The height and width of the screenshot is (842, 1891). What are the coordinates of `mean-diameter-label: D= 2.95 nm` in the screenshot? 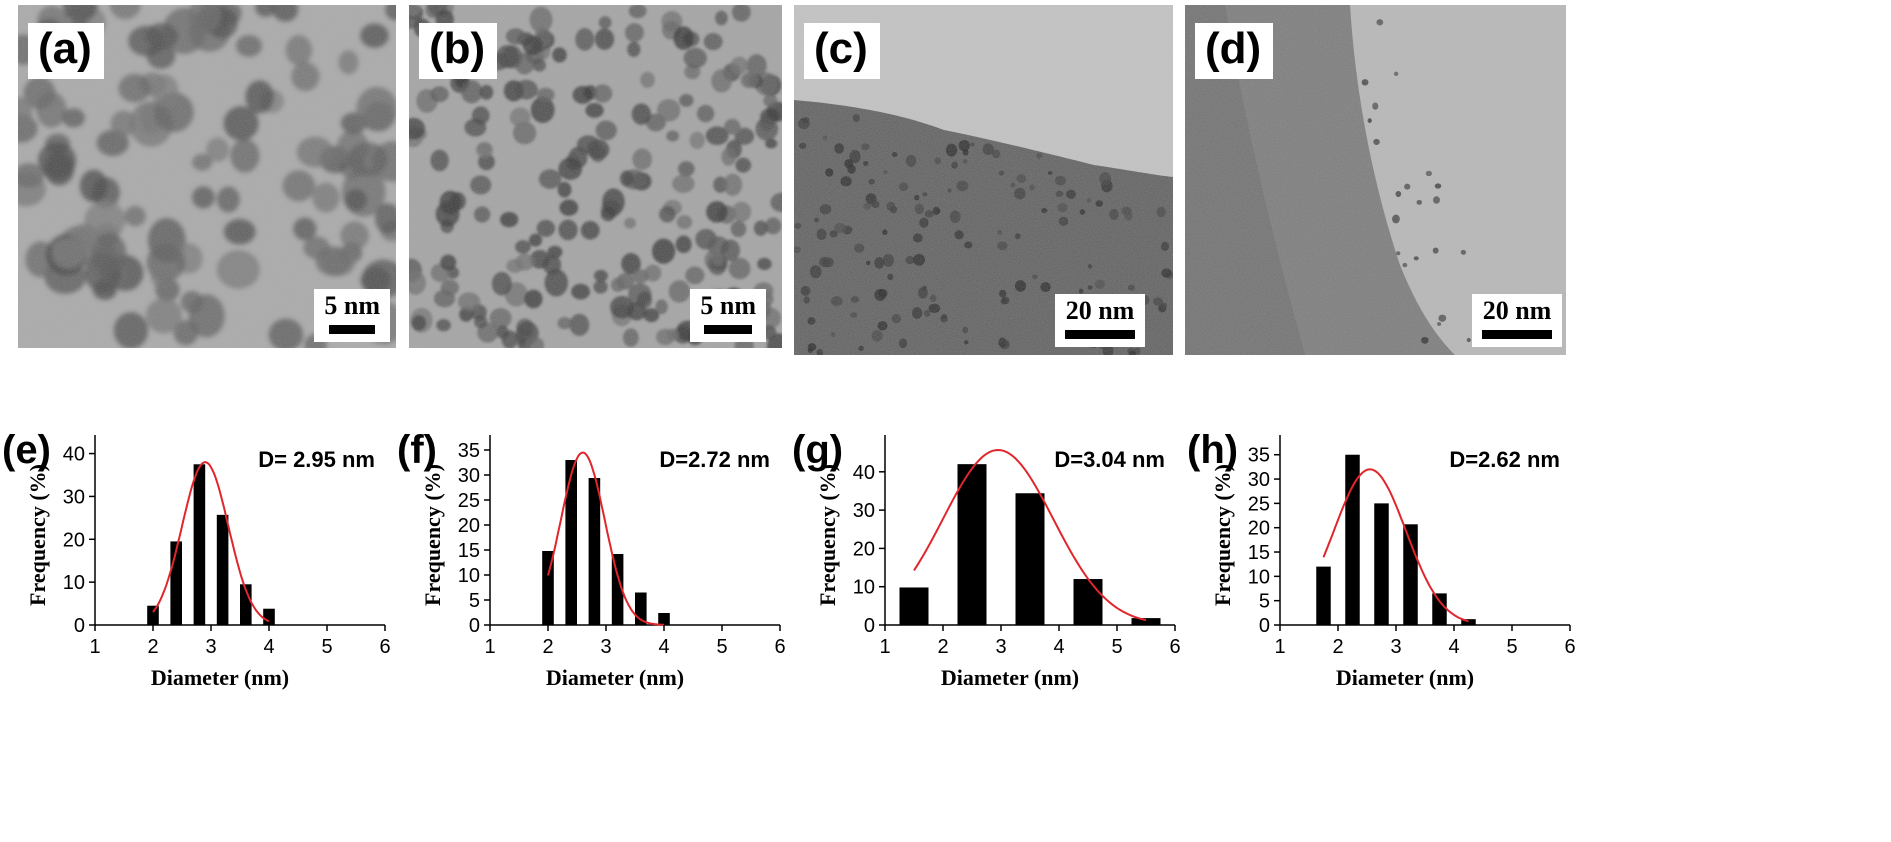 It's located at (316, 459).